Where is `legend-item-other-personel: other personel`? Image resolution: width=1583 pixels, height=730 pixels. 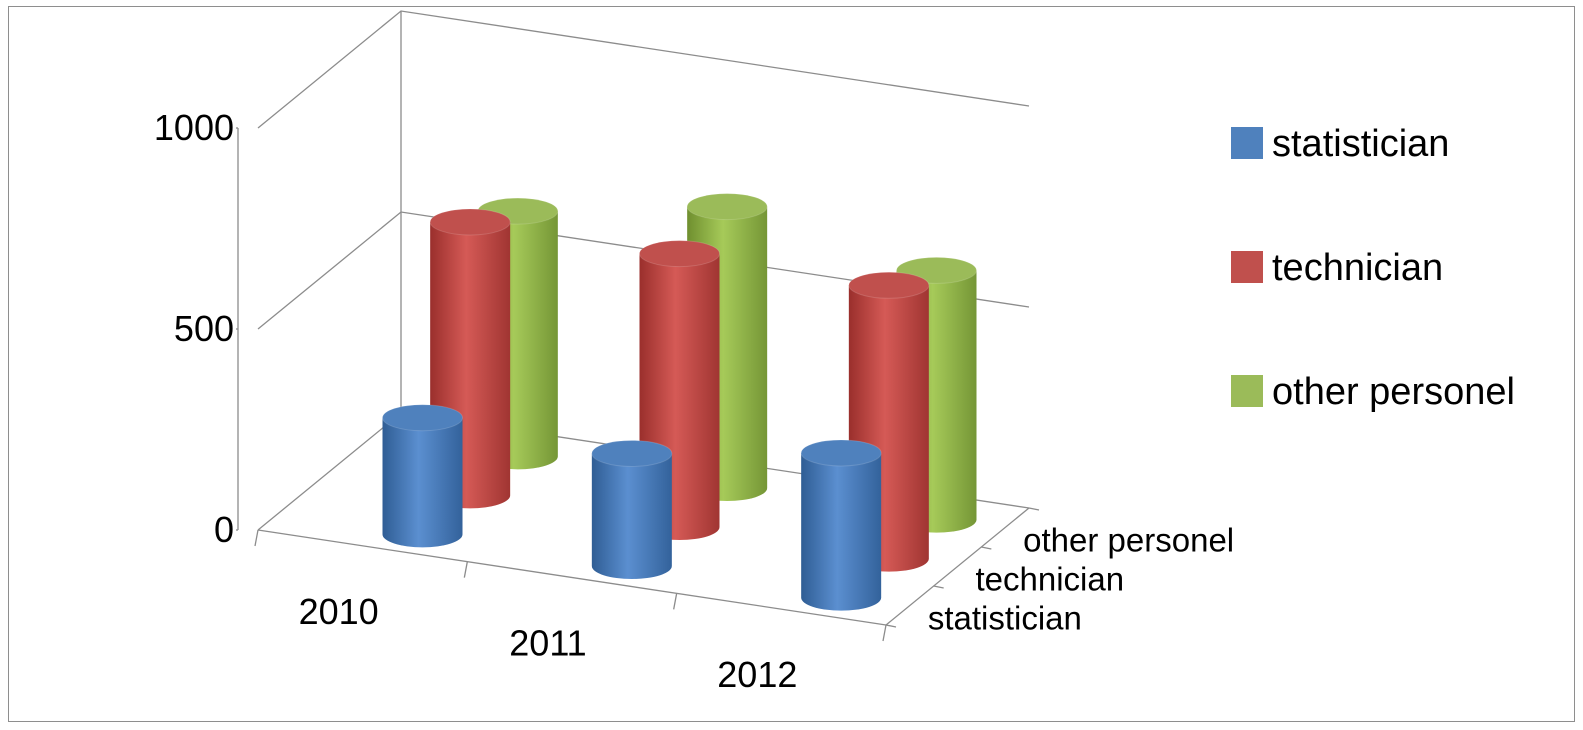
legend-item-other-personel: other personel is located at coordinates (1373, 392).